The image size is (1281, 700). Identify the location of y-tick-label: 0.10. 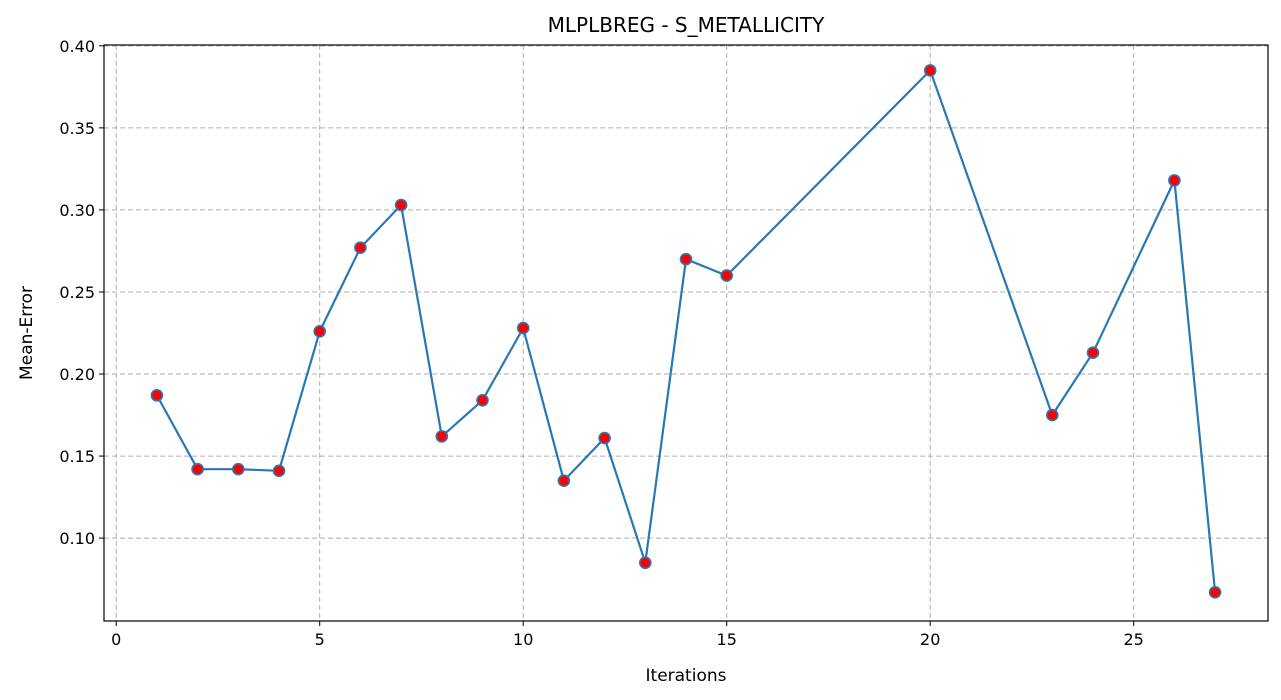
(77, 538).